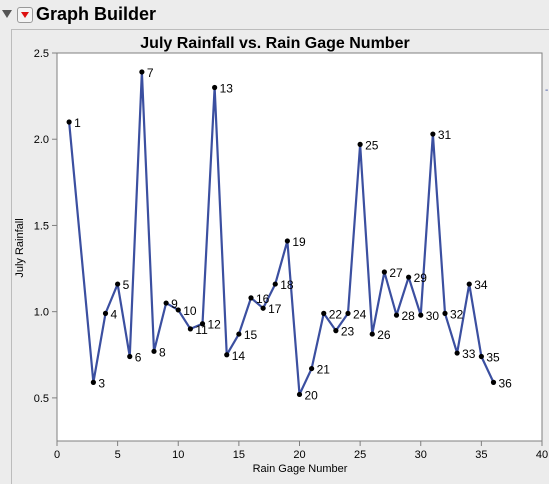 The height and width of the screenshot is (484, 549). Describe the element at coordinates (433, 316) in the screenshot. I see `data-label: 30` at that location.